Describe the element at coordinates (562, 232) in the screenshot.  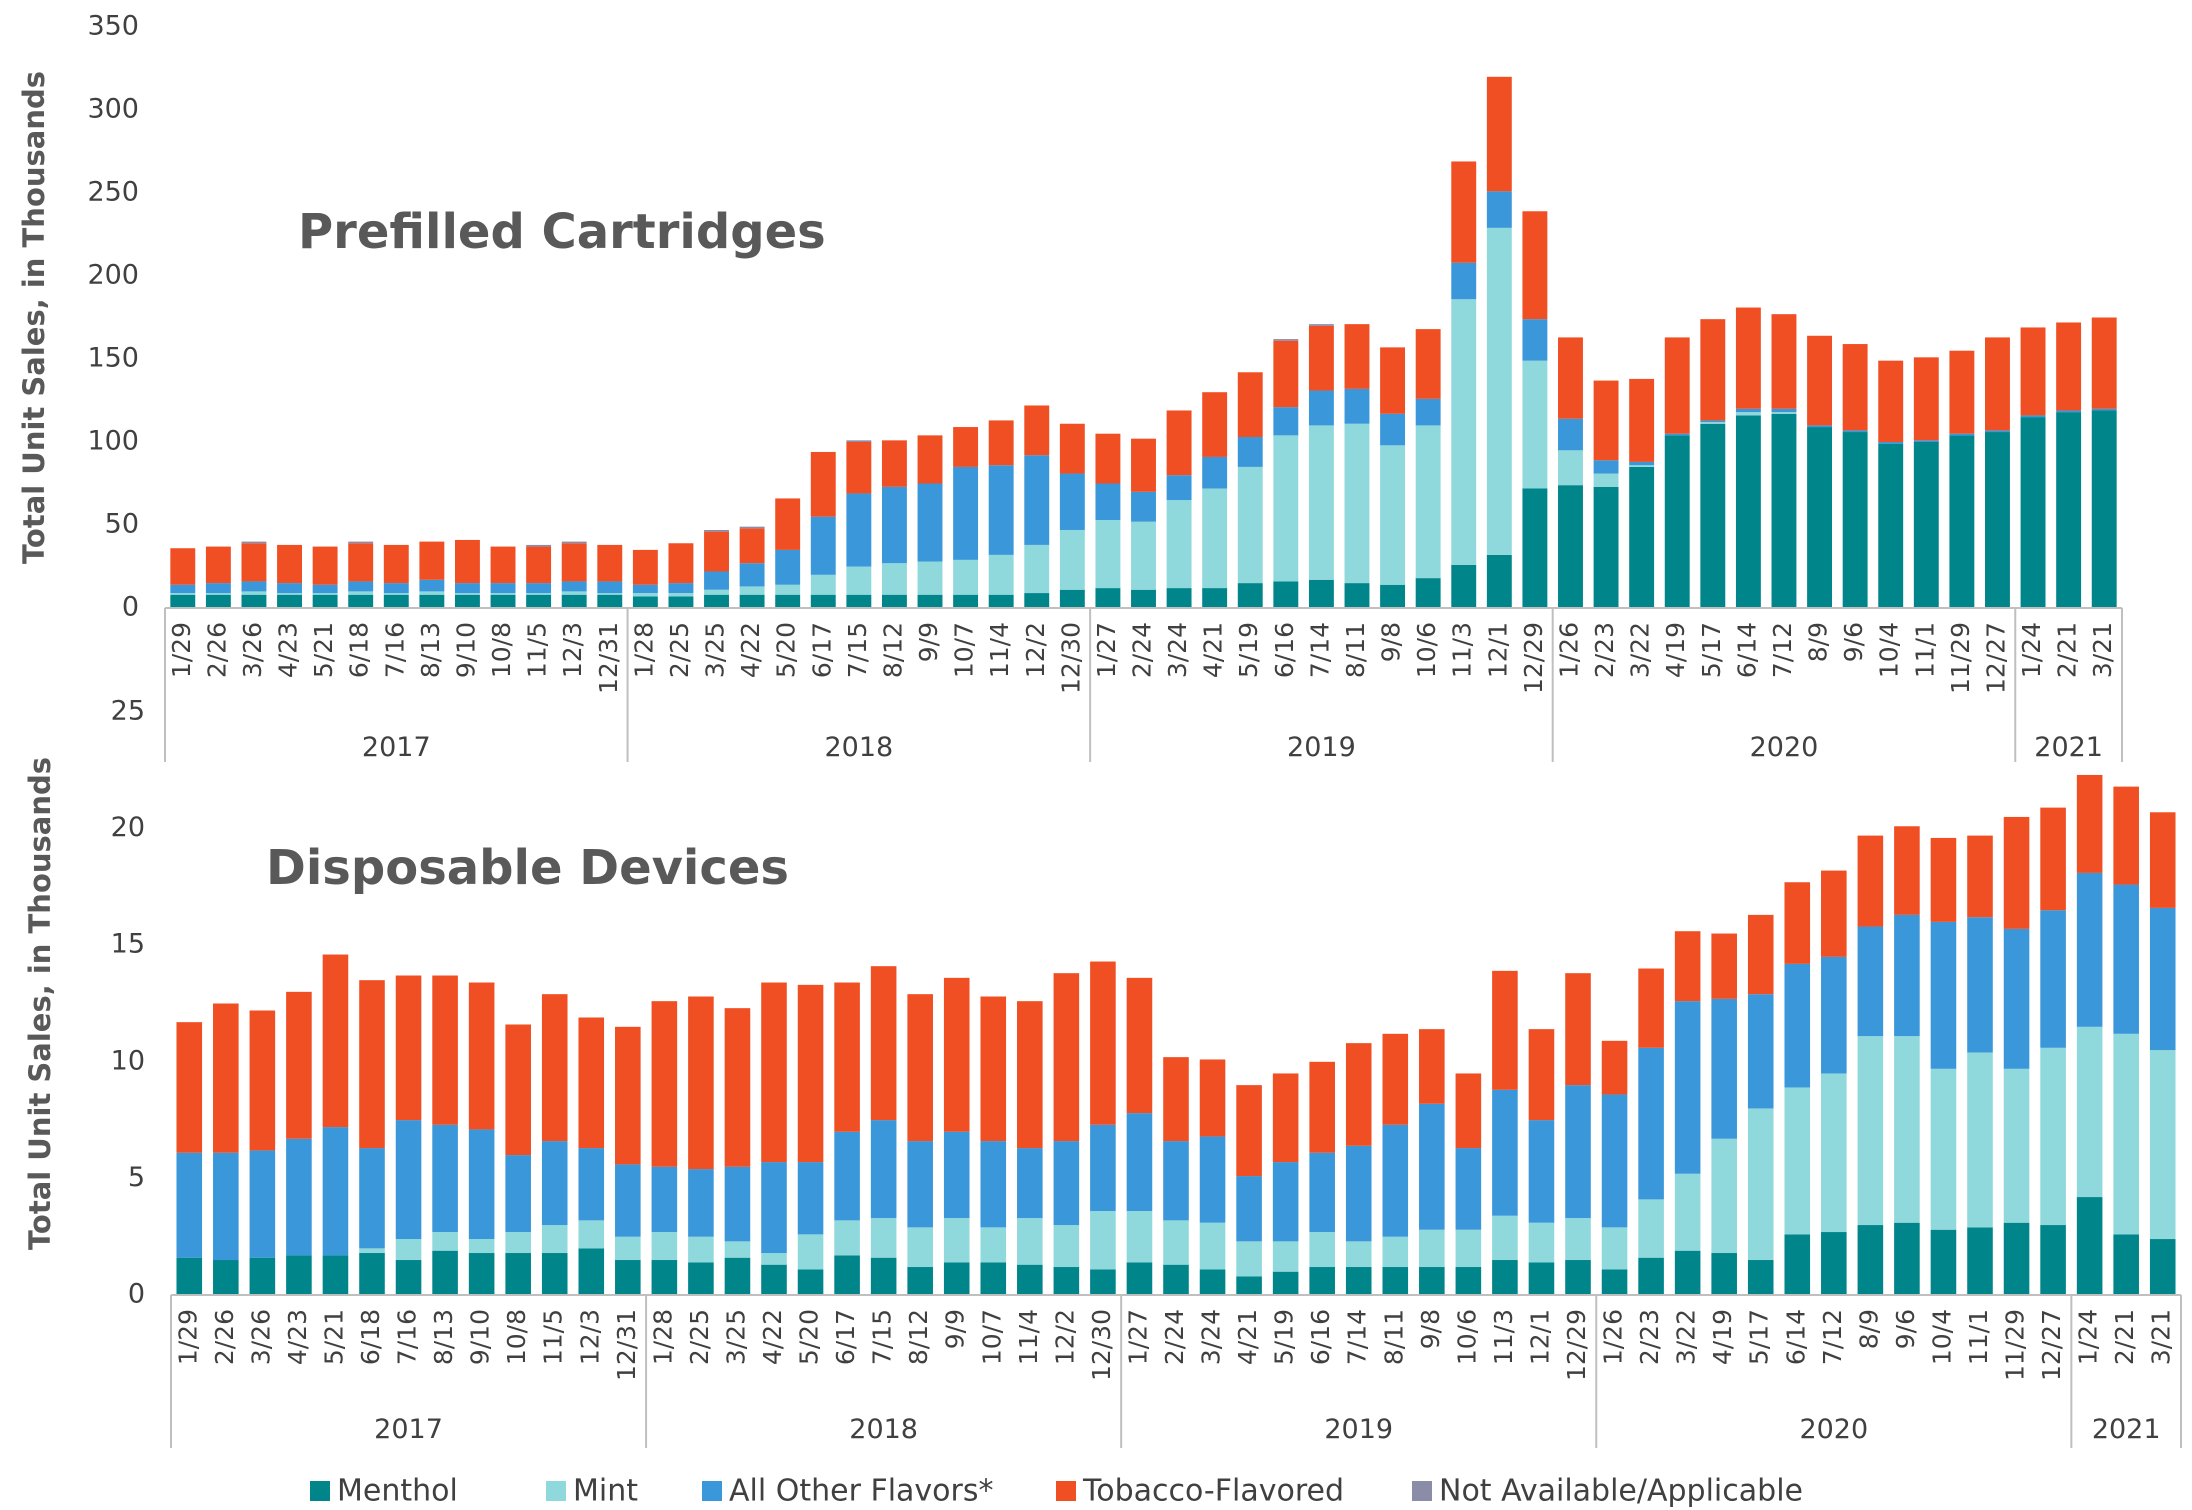
I see `chart-title: Prefilled Cartridges` at that location.